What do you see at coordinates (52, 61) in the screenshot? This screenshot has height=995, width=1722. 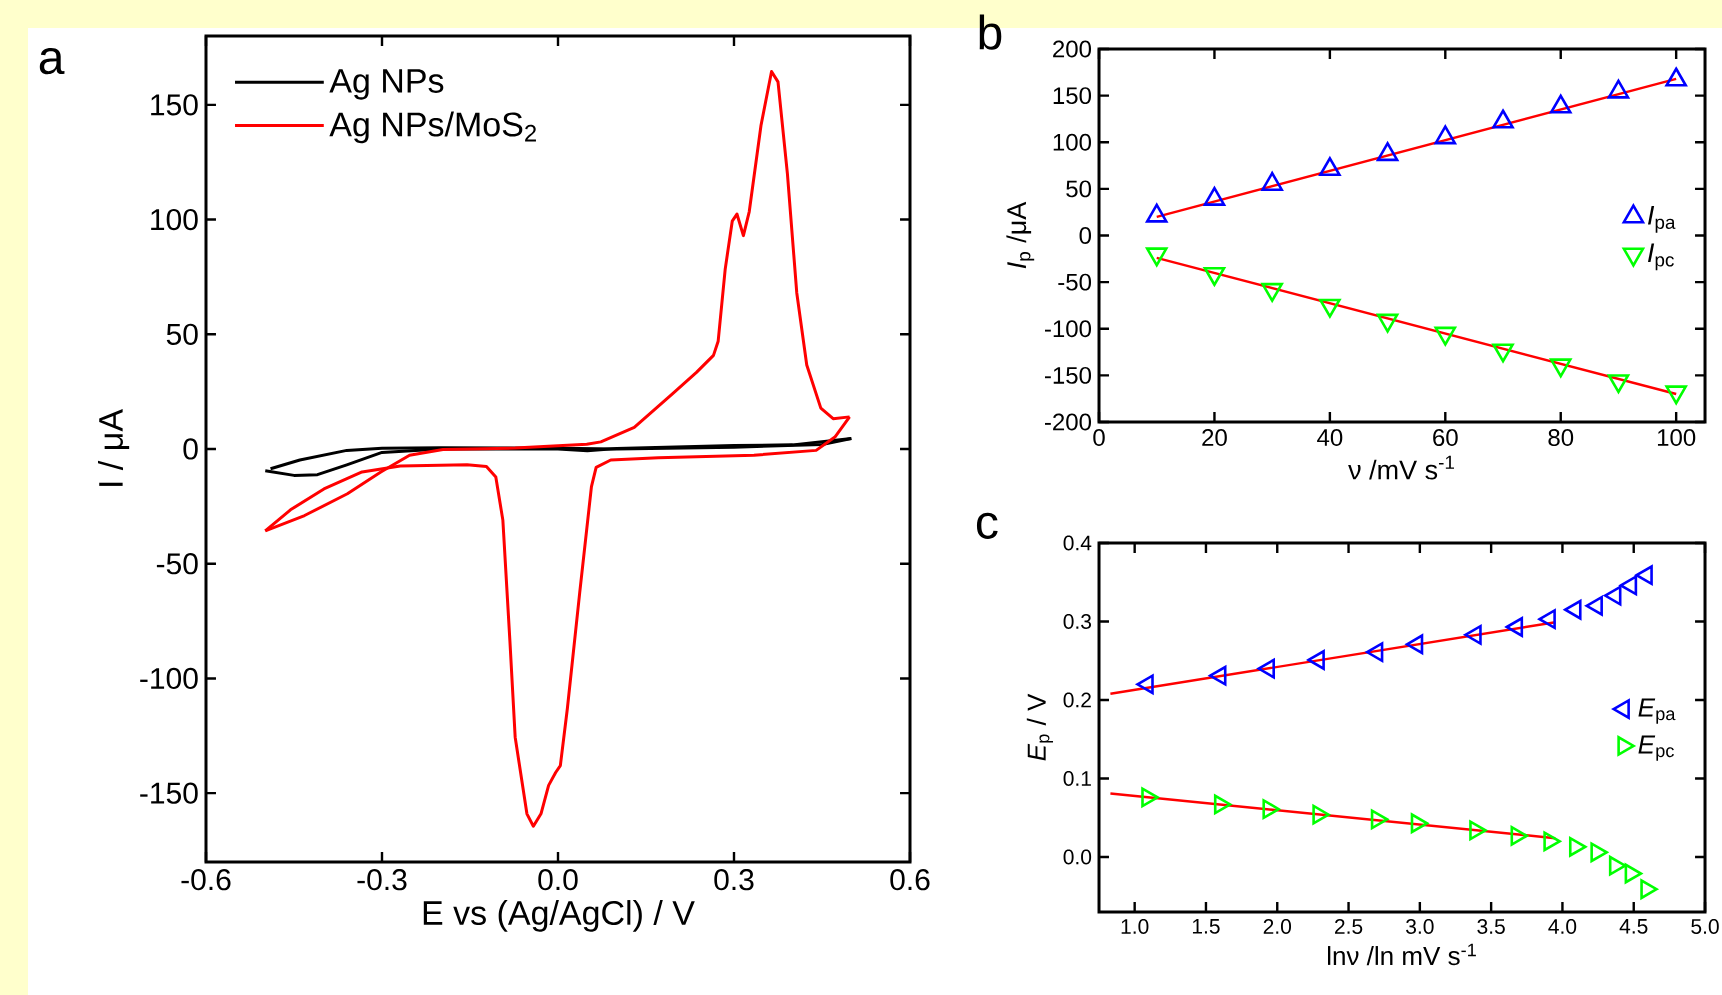 I see `chart-title: a` at bounding box center [52, 61].